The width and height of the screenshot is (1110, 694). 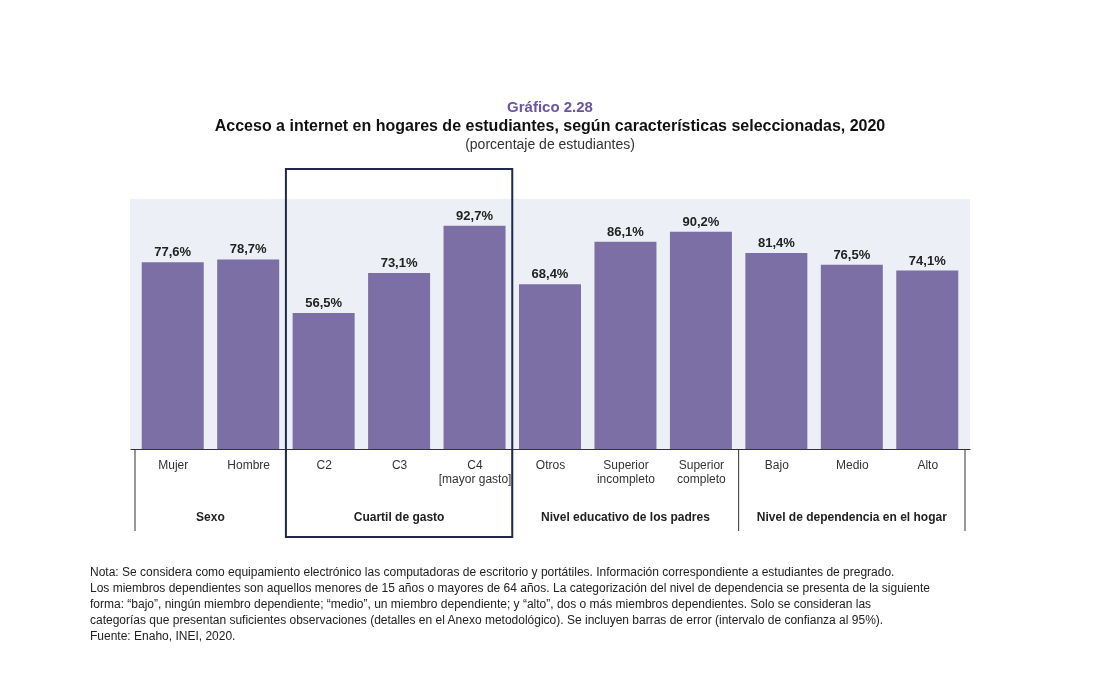 What do you see at coordinates (927, 260) in the screenshot?
I see `data-label: 74,1%` at bounding box center [927, 260].